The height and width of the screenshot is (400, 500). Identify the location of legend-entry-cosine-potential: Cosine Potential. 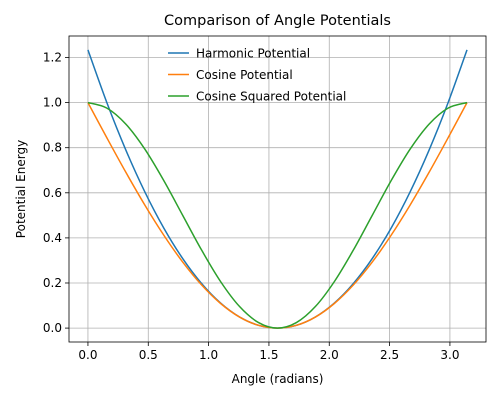
(244, 75).